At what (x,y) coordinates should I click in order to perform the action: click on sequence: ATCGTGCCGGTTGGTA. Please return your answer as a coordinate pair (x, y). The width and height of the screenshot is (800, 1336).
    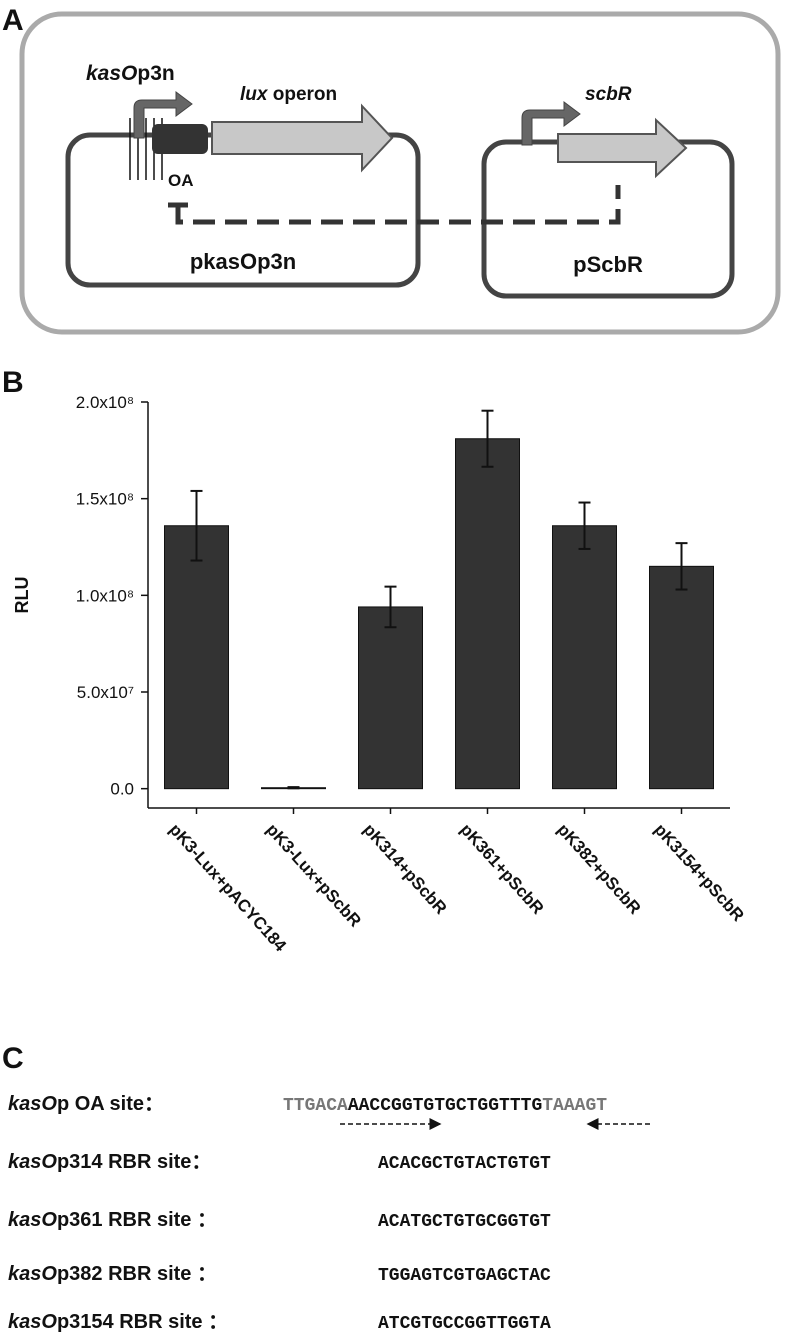
    Looking at the image, I should click on (464, 1324).